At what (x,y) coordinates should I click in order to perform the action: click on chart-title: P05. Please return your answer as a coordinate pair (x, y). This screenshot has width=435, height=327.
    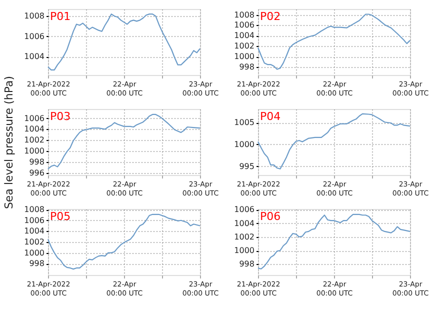
    Looking at the image, I should click on (60, 216).